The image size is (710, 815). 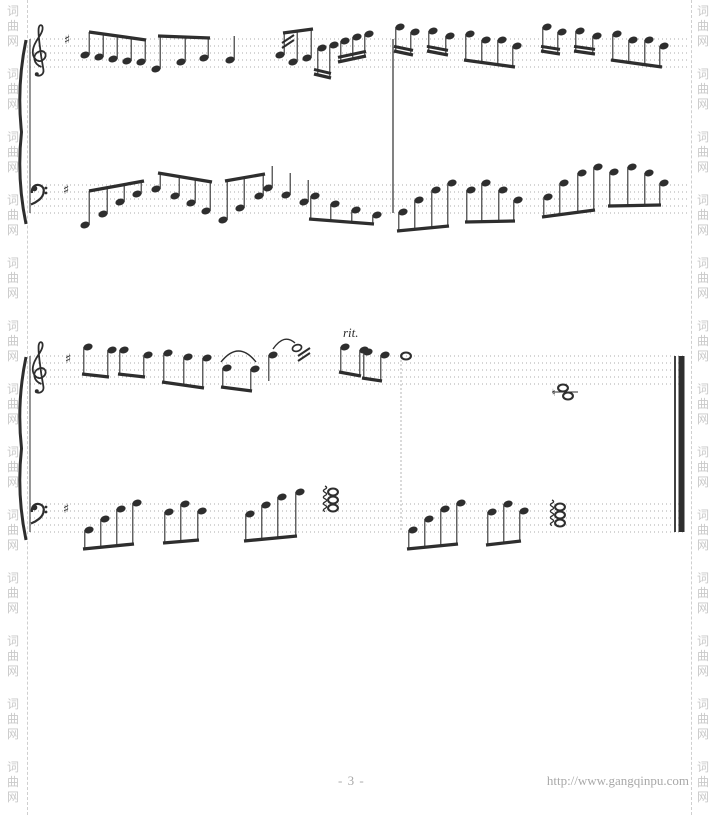 What do you see at coordinates (297, 348) in the screenshot?
I see `half-notehead` at bounding box center [297, 348].